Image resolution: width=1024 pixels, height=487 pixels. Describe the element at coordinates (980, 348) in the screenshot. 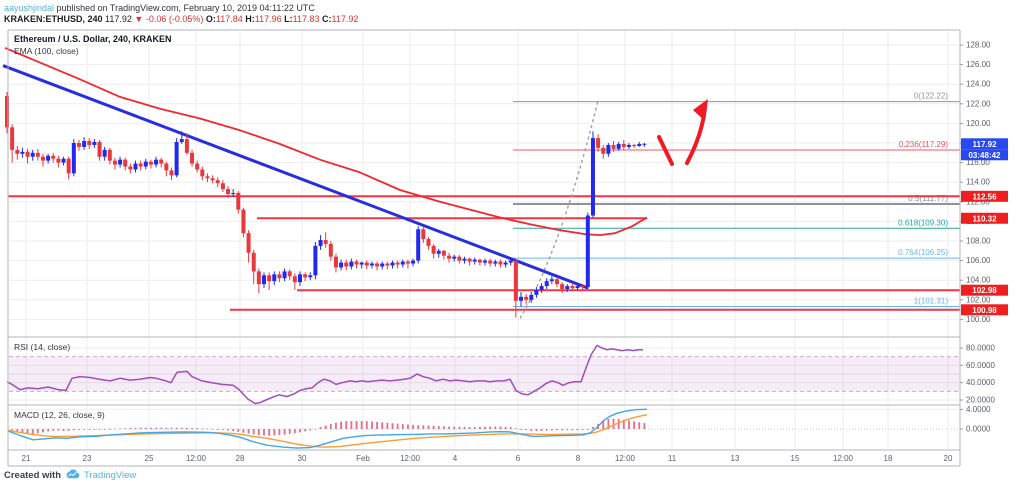

I see `rsi-tick-label: 80.0000` at that location.